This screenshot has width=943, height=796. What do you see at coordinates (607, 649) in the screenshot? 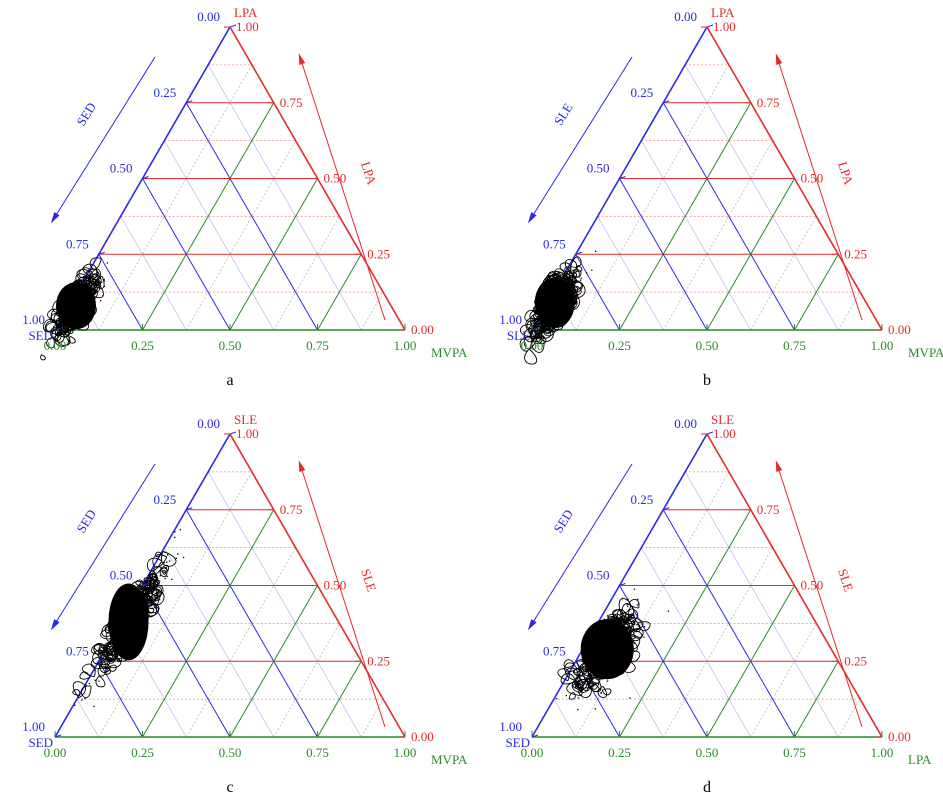
I see `density-core` at bounding box center [607, 649].